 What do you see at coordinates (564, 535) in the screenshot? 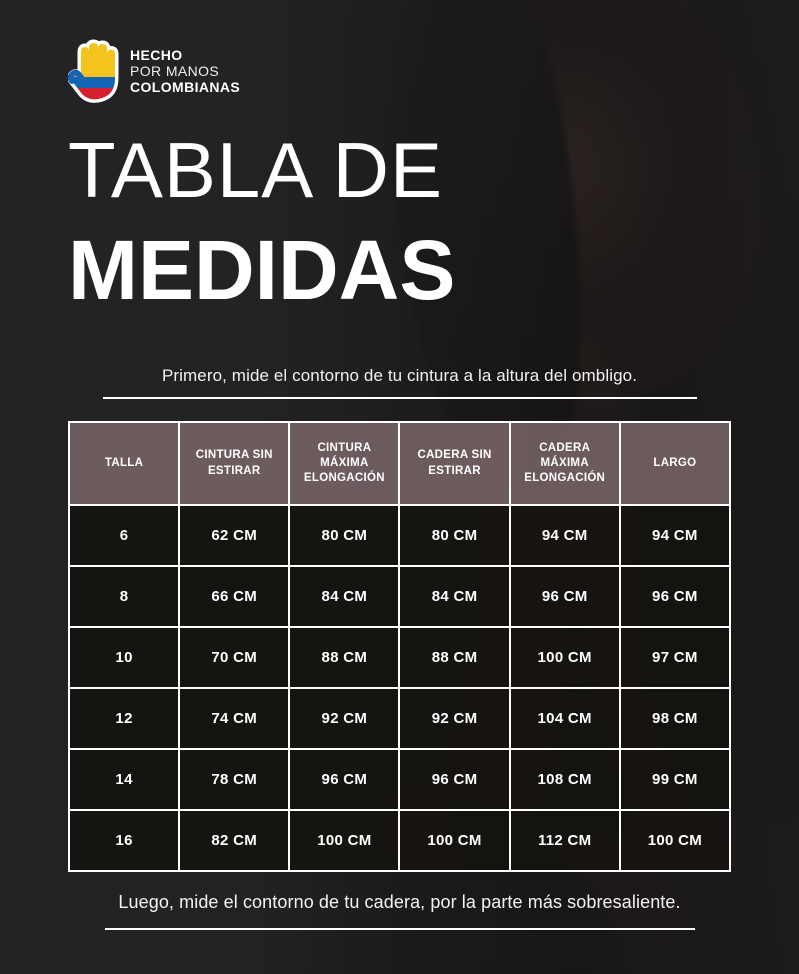
I see `cell-cadera-maxima: 94 CM` at bounding box center [564, 535].